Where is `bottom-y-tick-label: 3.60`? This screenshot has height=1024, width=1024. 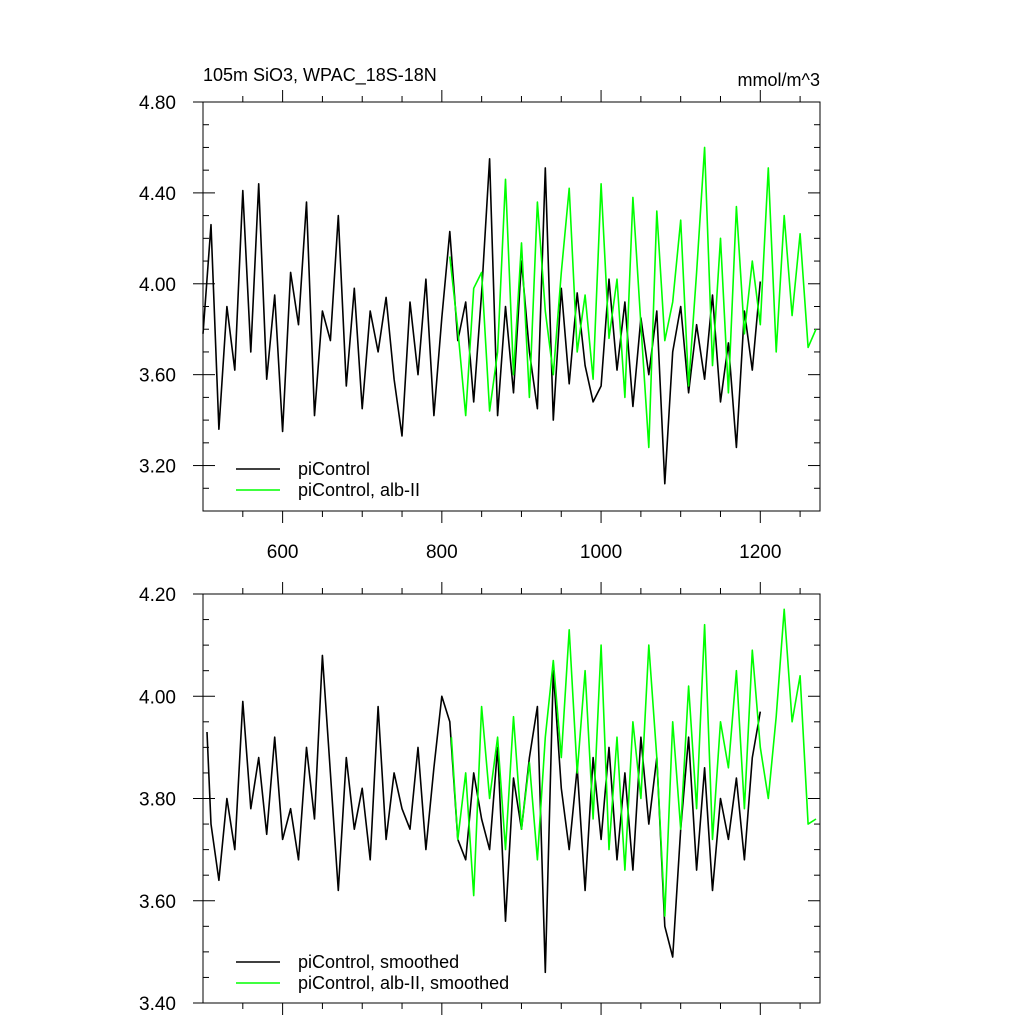
bottom-y-tick-label: 3.60 is located at coordinates (157, 902).